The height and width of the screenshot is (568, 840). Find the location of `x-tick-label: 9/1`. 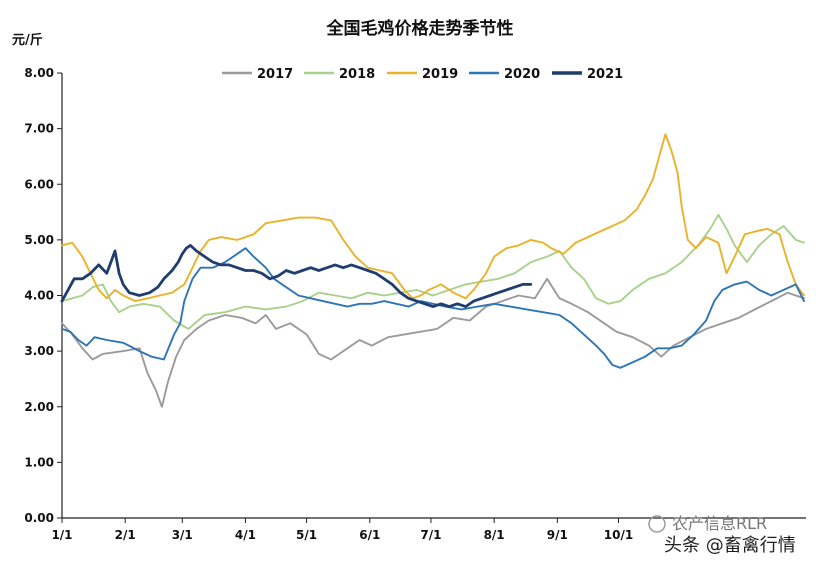

x-tick-label: 9/1 is located at coordinates (557, 535).